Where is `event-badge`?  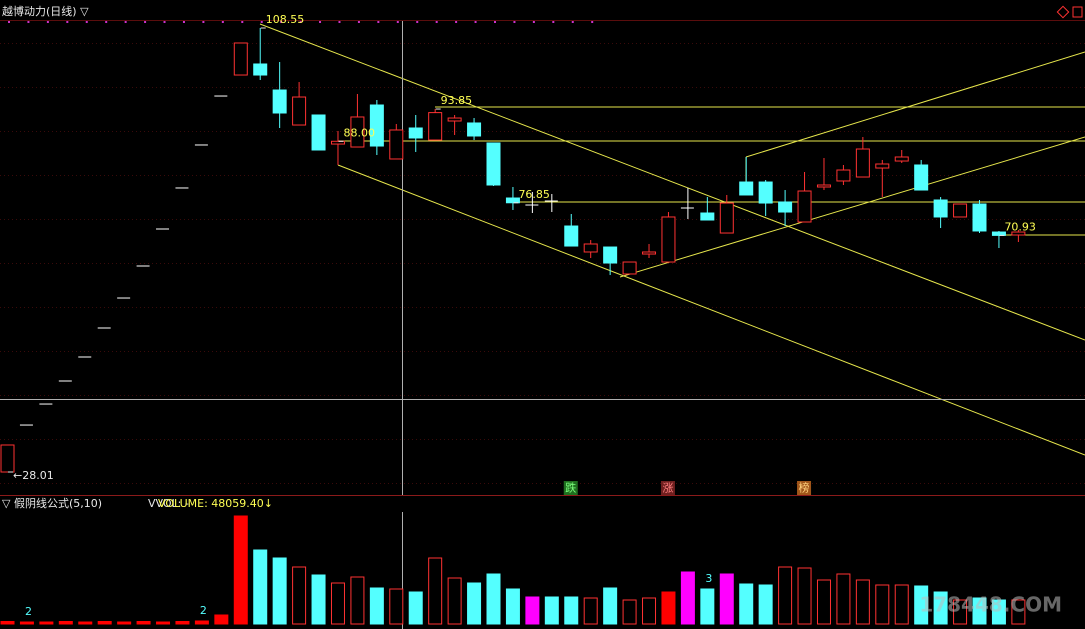
event-badge is located at coordinates (804, 488).